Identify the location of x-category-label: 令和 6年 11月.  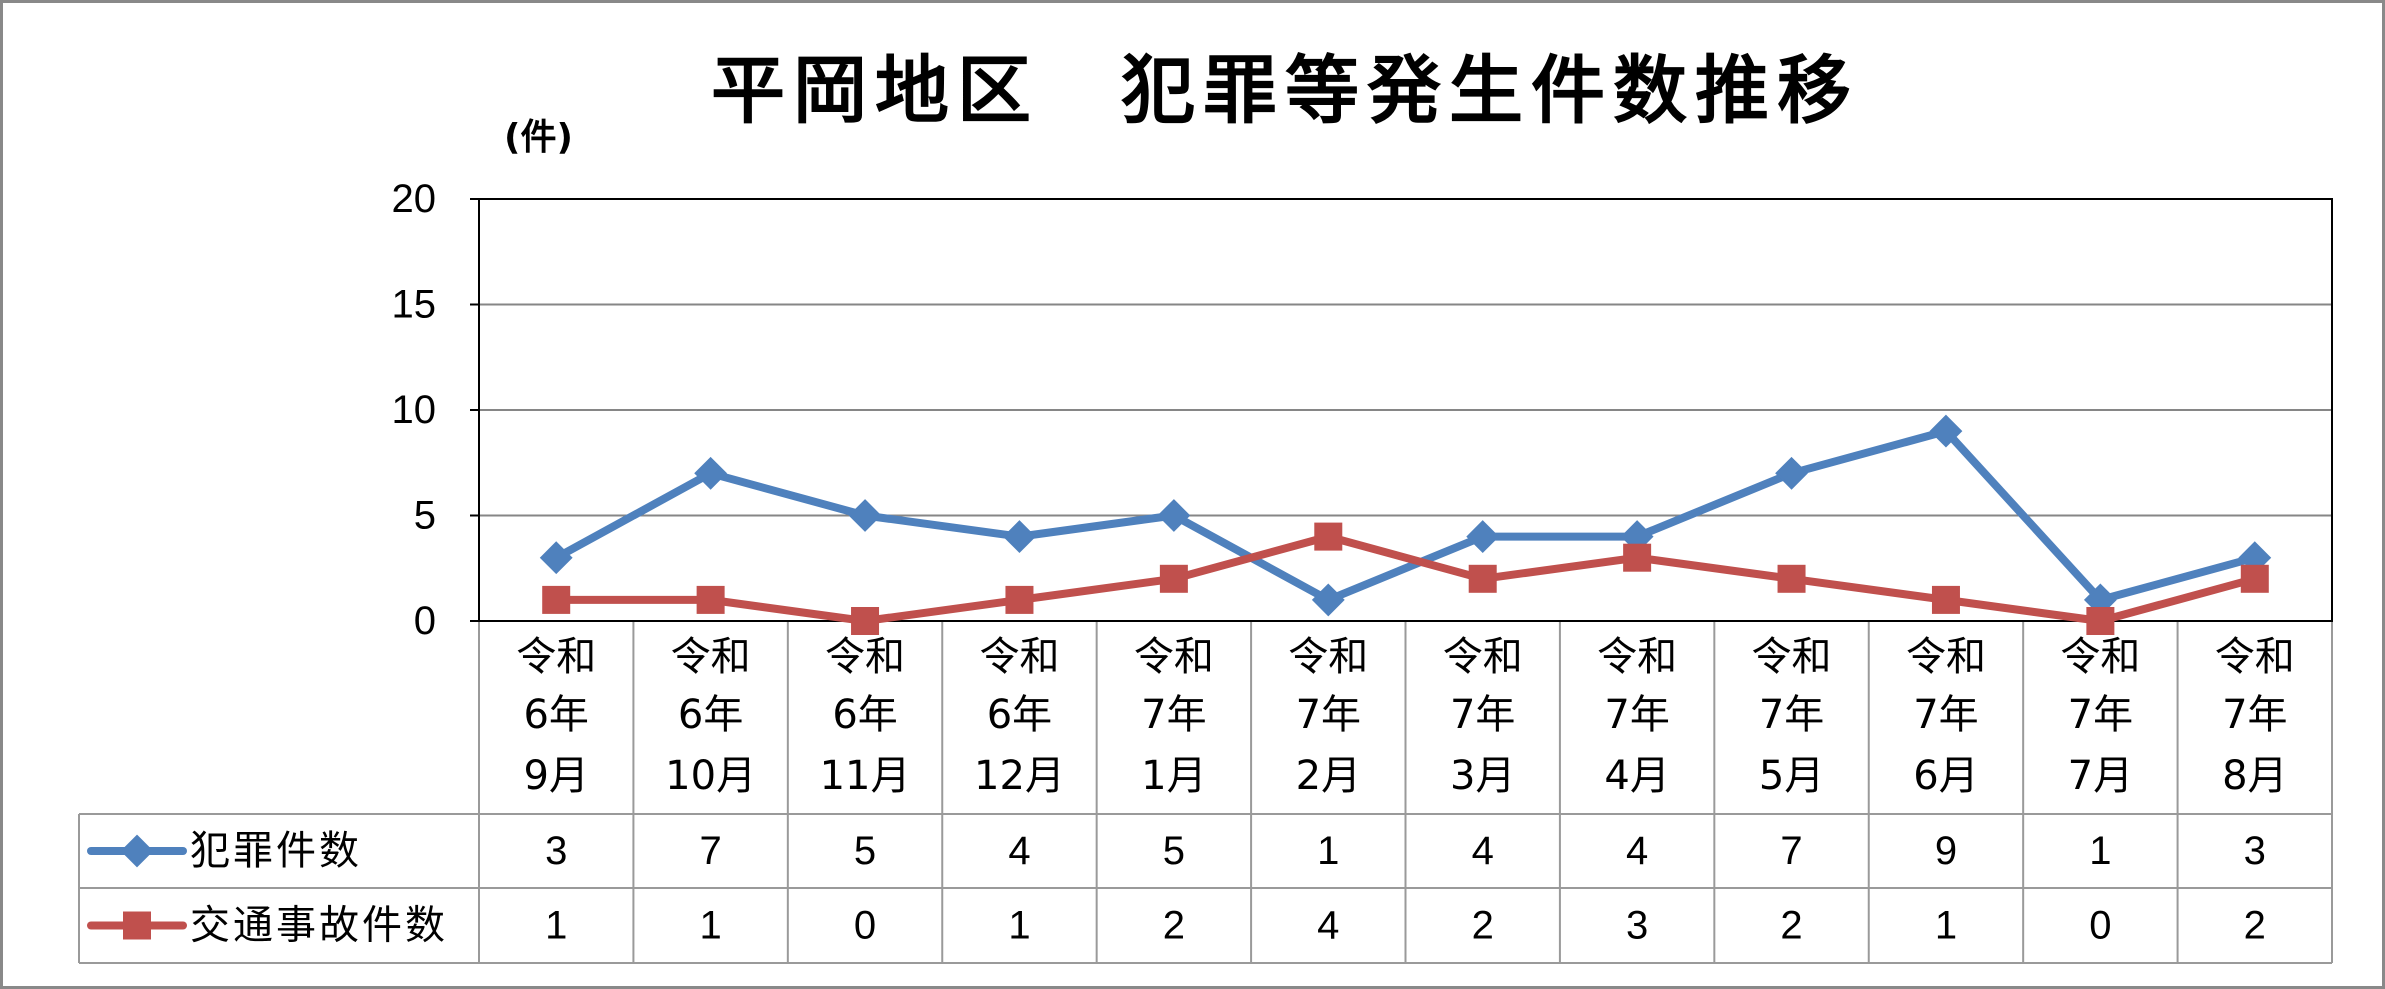
(865, 716).